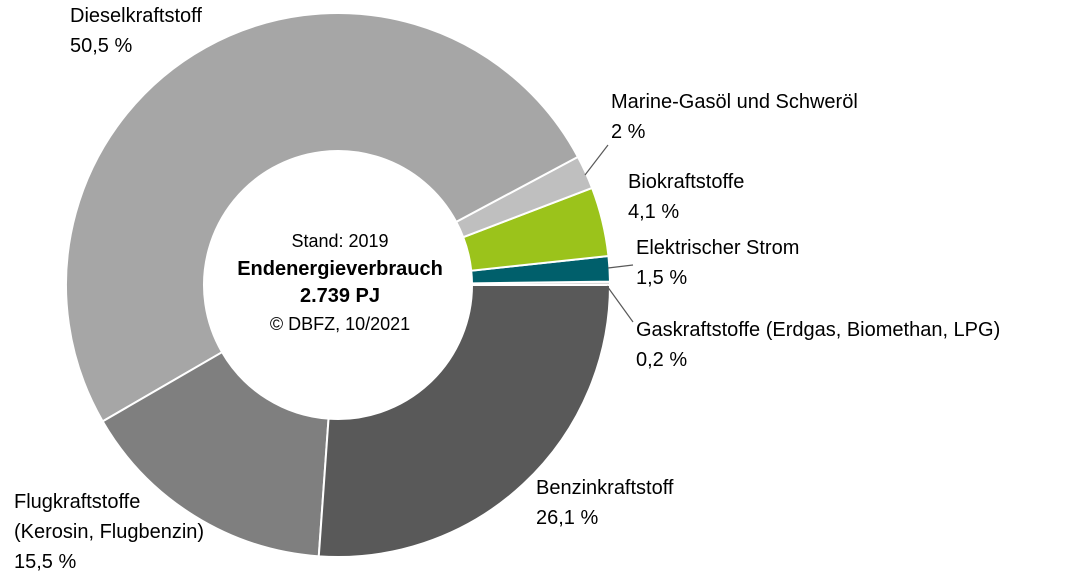 The height and width of the screenshot is (581, 1083). Describe the element at coordinates (628, 132) in the screenshot. I see `value-label: 2 %` at that location.